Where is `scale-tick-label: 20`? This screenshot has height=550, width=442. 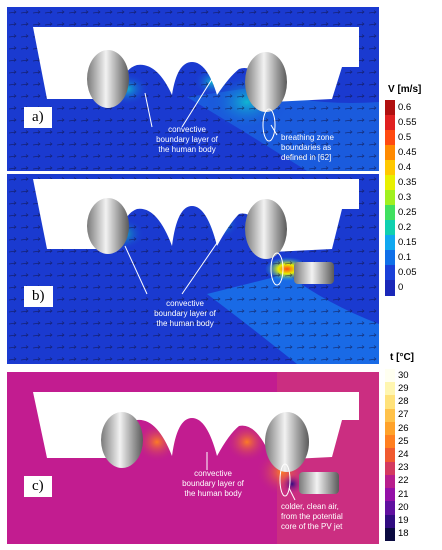 scale-tick-label: 20 is located at coordinates (403, 507).